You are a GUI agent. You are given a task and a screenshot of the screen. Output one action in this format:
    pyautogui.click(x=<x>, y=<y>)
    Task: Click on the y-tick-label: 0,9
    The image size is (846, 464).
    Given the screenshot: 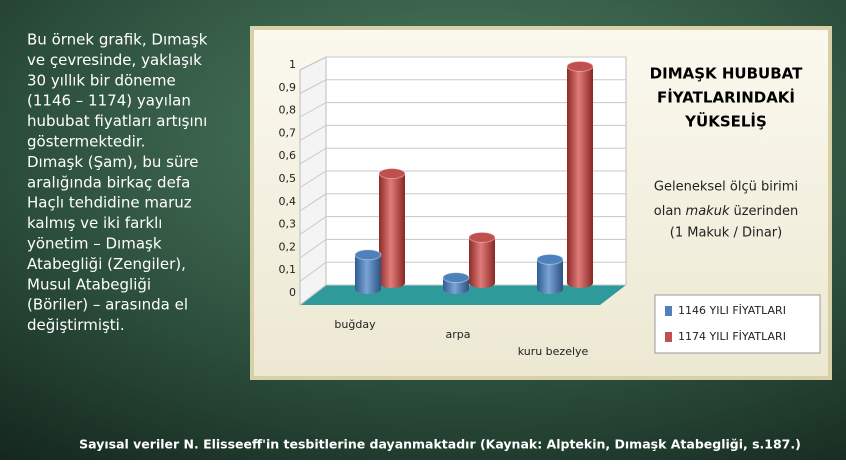 What is the action you would take?
    pyautogui.click(x=288, y=87)
    